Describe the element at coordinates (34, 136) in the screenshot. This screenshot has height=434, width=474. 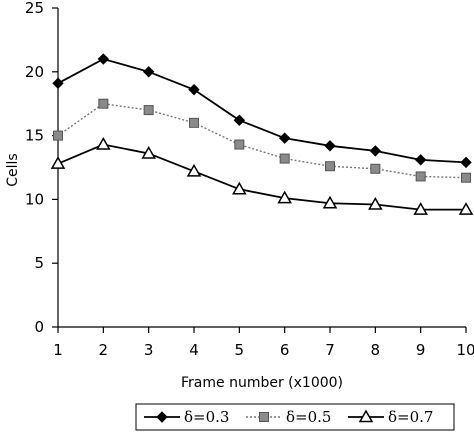
I see `y-tick-label: 15` at that location.